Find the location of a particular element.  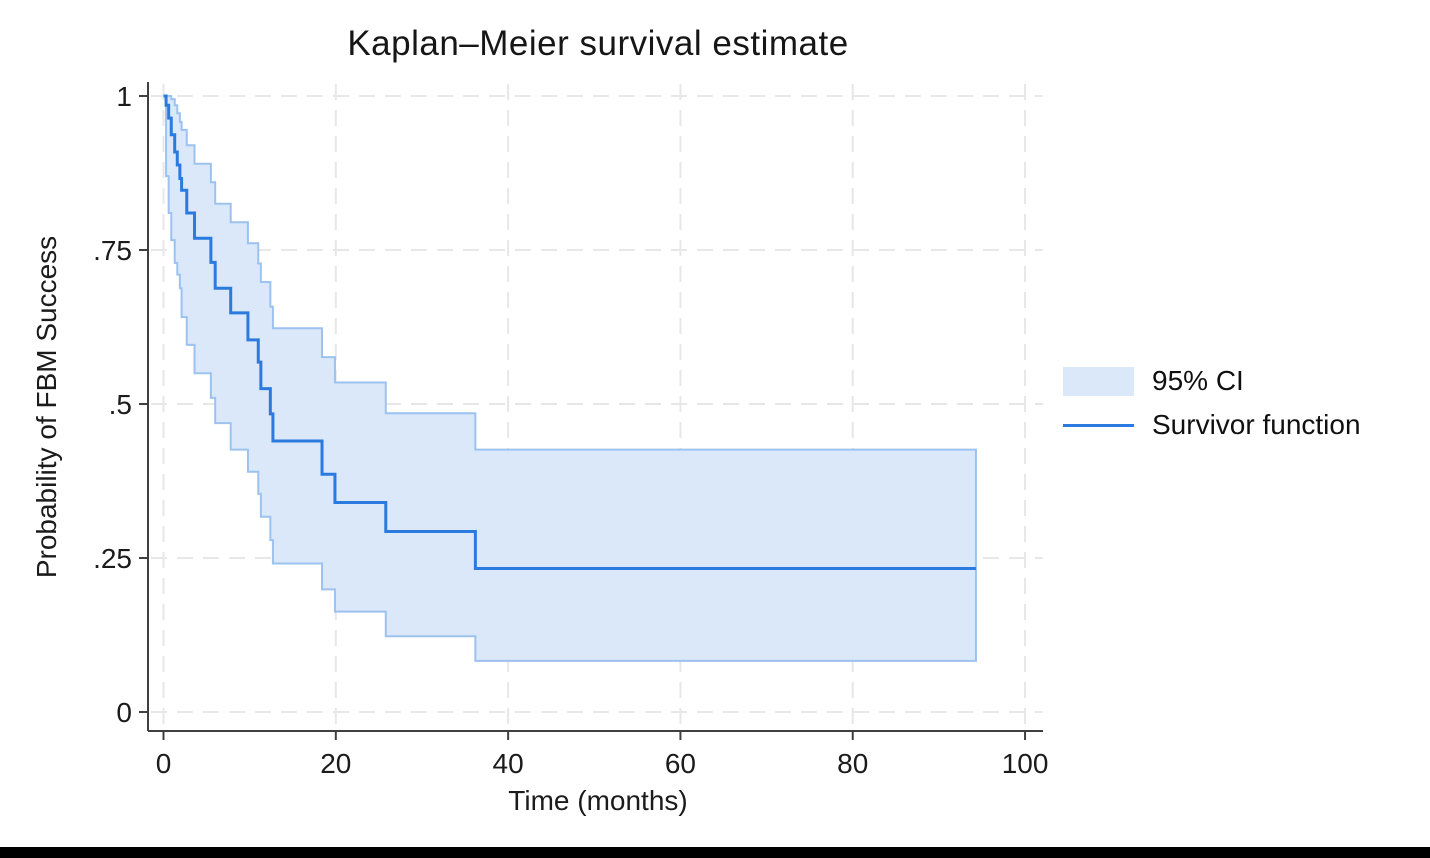

legend-label-survivor: Survivor function is located at coordinates (1256, 424).